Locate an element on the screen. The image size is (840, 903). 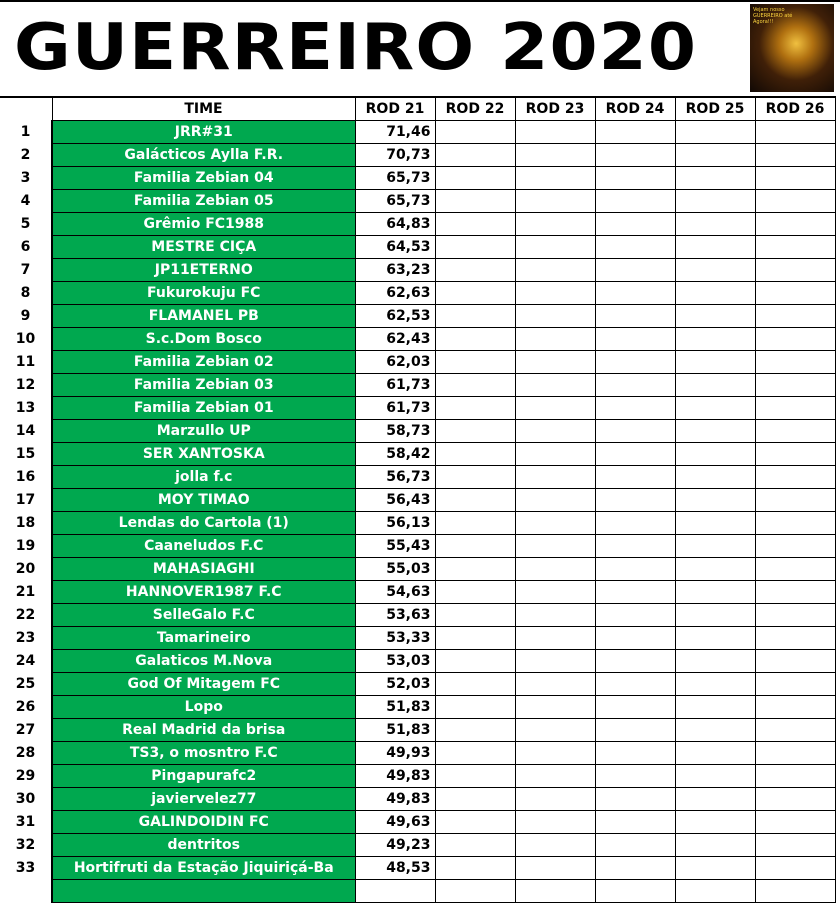
row-position: 24 is located at coordinates (26, 661).